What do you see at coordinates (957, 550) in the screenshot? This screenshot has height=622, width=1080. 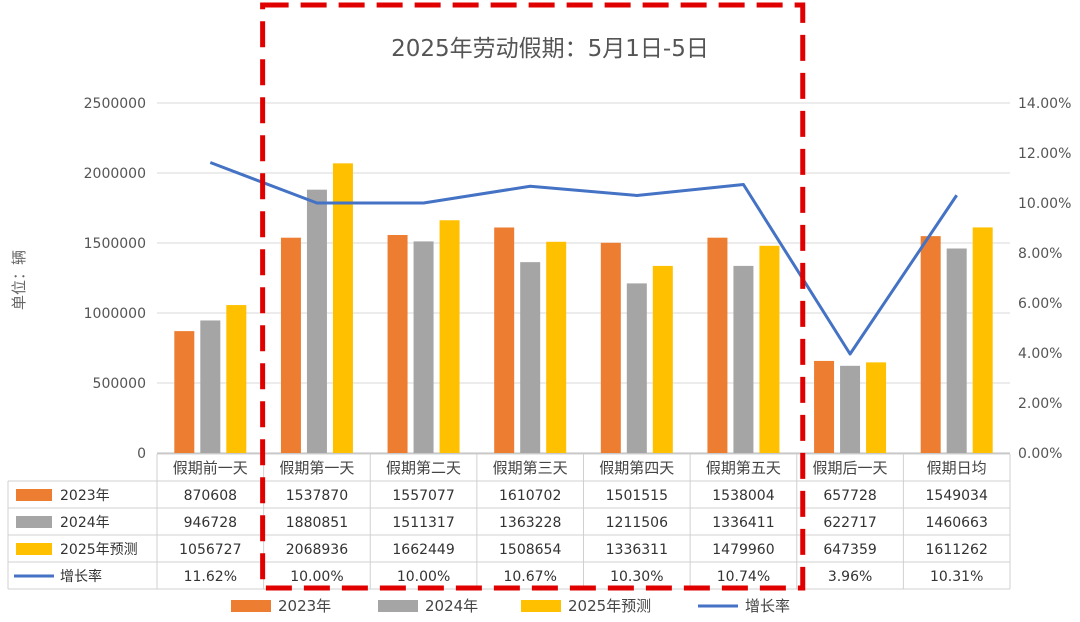 I see `table-cell: 1611262` at bounding box center [957, 550].